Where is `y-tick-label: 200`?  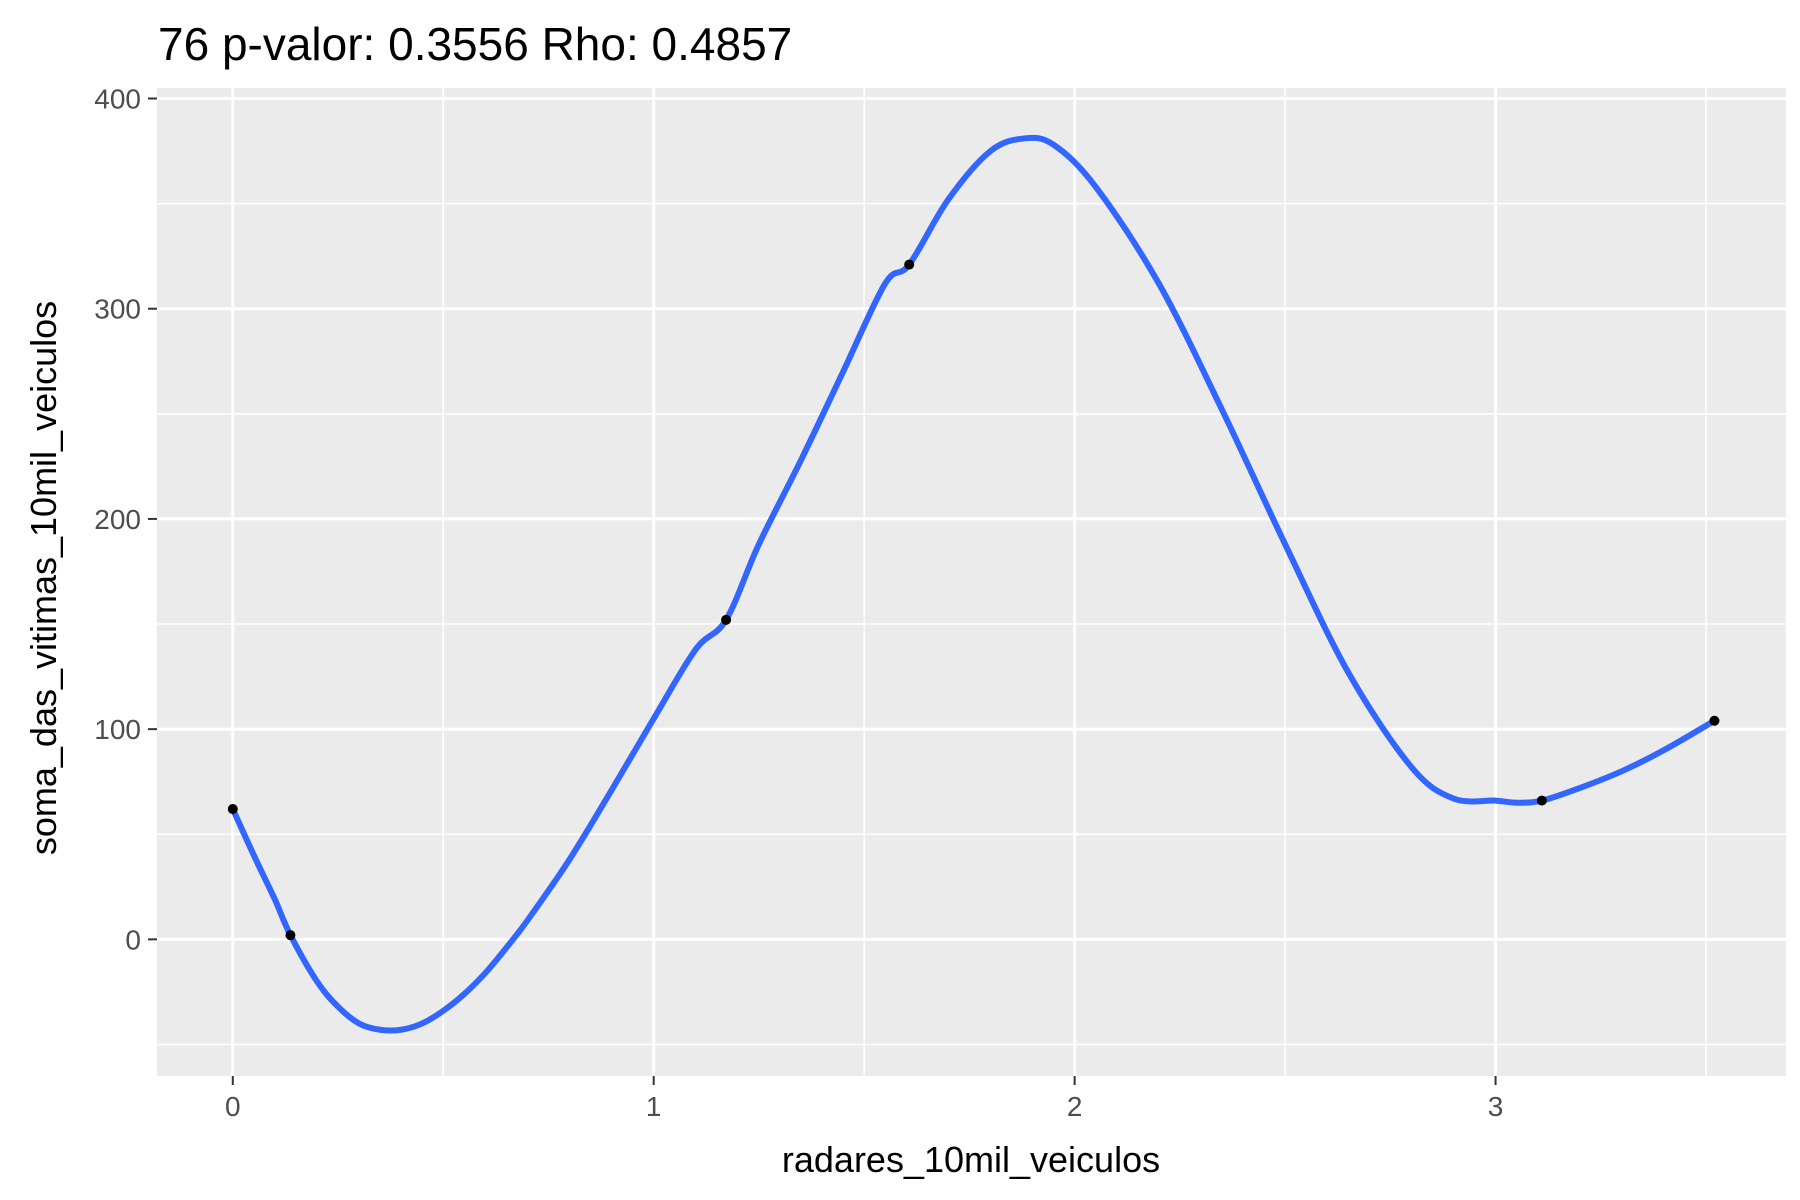
y-tick-label: 200 is located at coordinates (117, 519).